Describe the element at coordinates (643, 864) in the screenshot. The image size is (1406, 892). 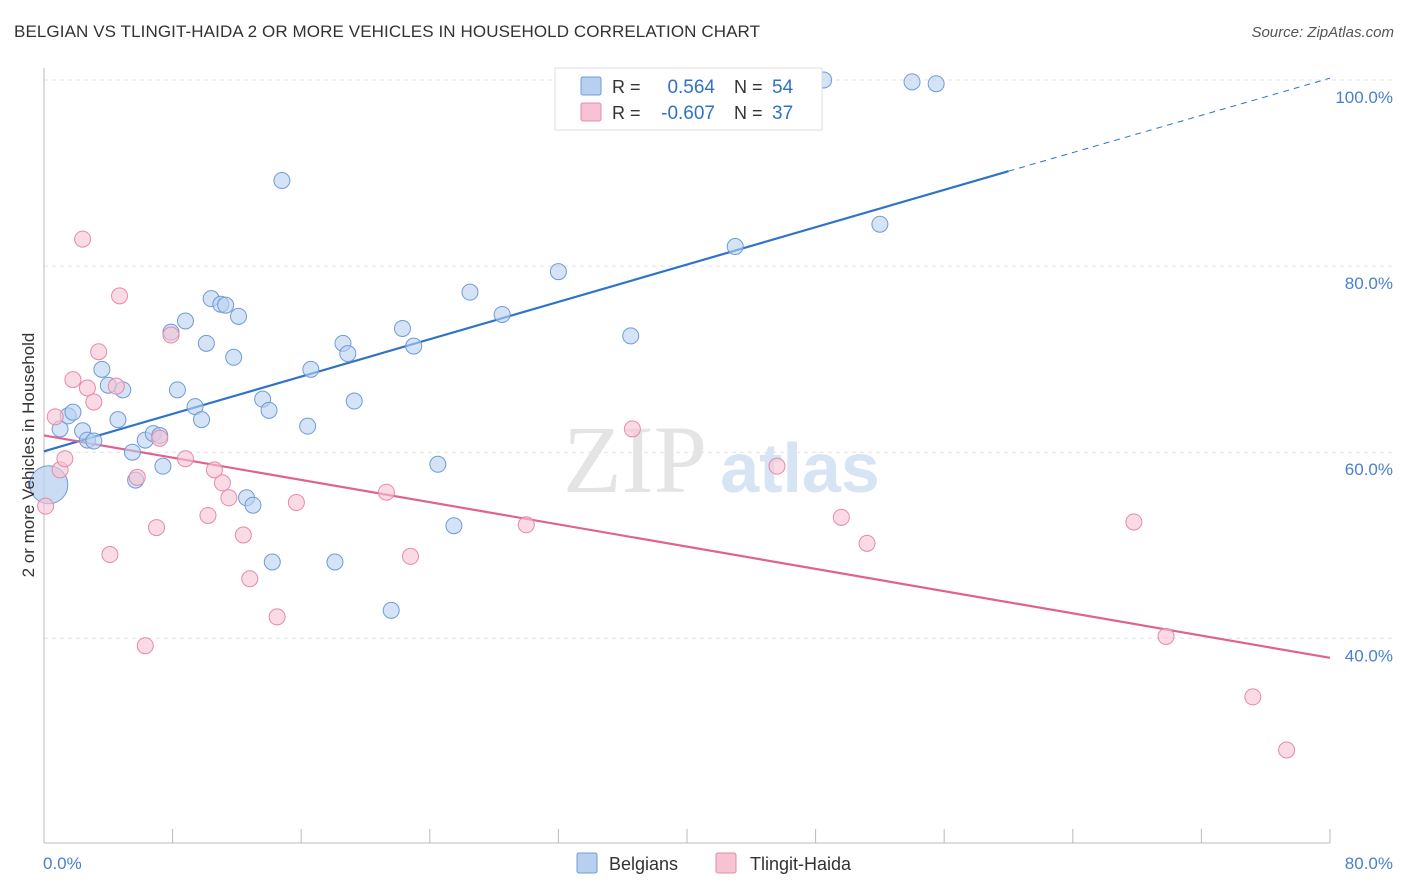
I see `bottom-legend-label-belgians: Belgians` at that location.